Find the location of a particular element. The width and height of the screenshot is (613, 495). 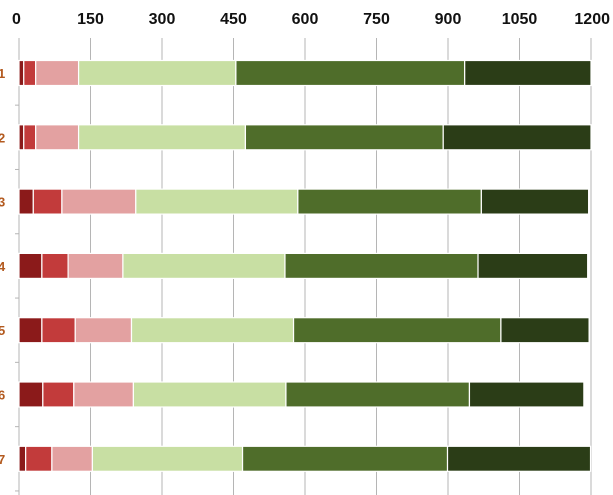

x-tick-label-7: 1050 is located at coordinates (520, 19).